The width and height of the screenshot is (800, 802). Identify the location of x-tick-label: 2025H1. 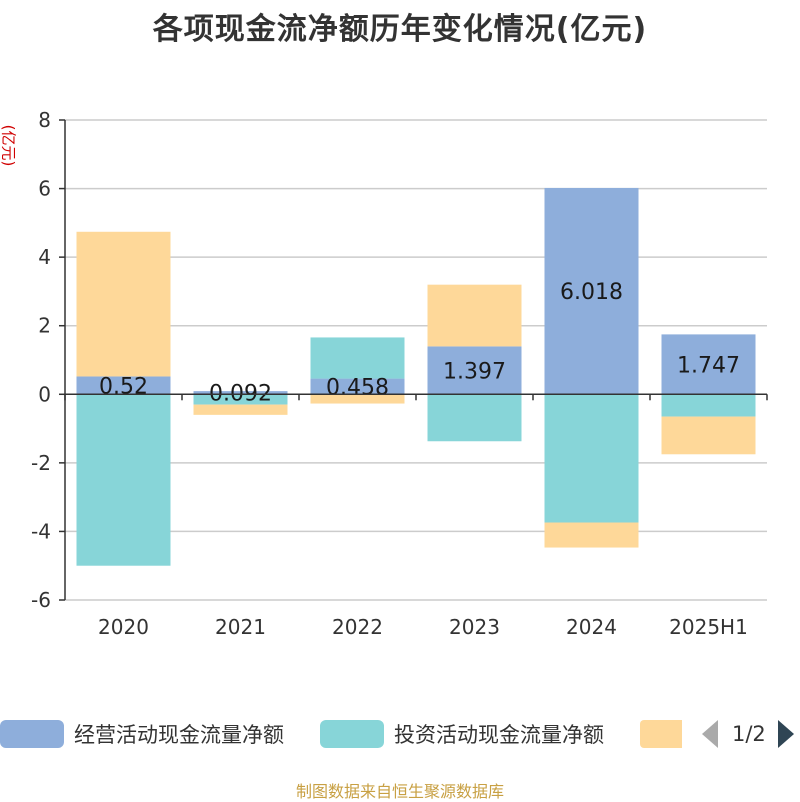
(708, 627).